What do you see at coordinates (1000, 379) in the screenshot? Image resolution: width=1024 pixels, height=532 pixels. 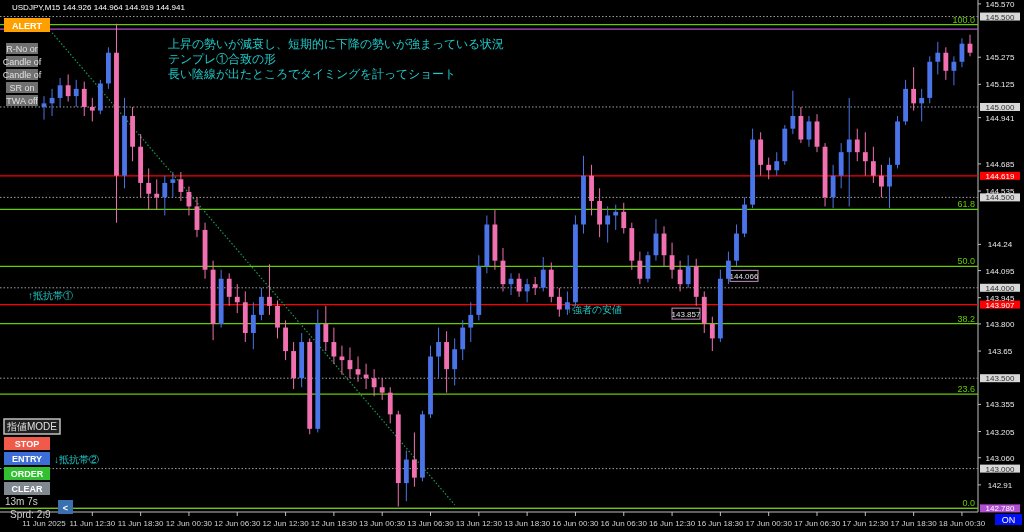 I see `ref-line-label: 143.500` at bounding box center [1000, 379].